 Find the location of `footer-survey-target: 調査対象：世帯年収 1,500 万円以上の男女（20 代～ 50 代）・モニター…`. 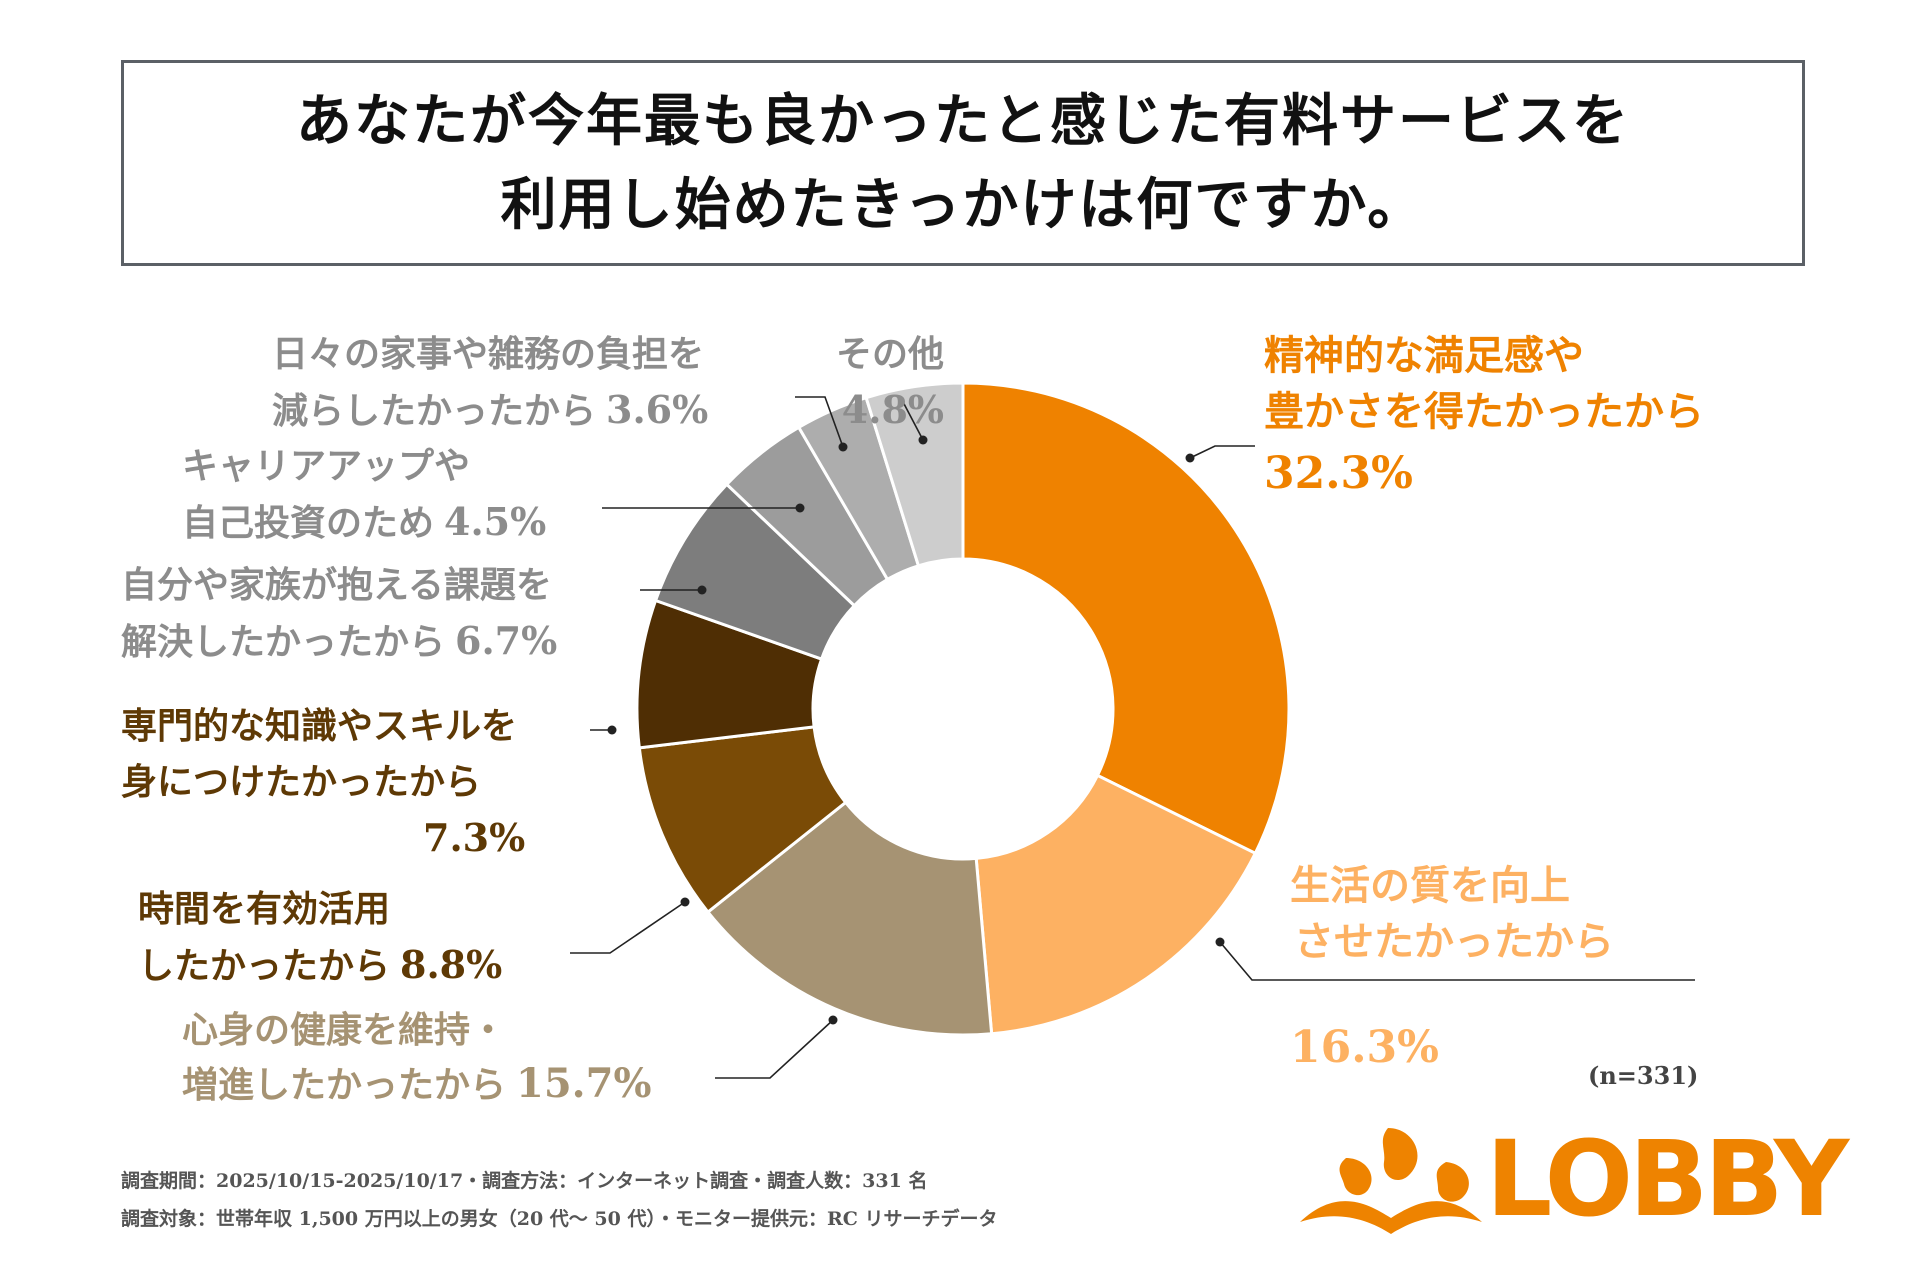

footer-survey-target: 調査対象：世帯年収 1,500 万円以上の男女（20 代～ 50 代）・モニター… is located at coordinates (559, 1219).